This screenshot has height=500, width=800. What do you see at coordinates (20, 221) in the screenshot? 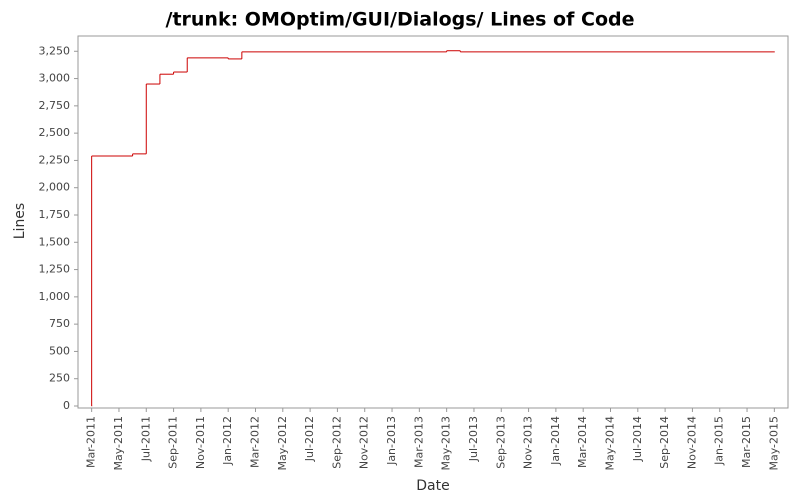
I see `y-axis-title: Lines` at bounding box center [20, 221].